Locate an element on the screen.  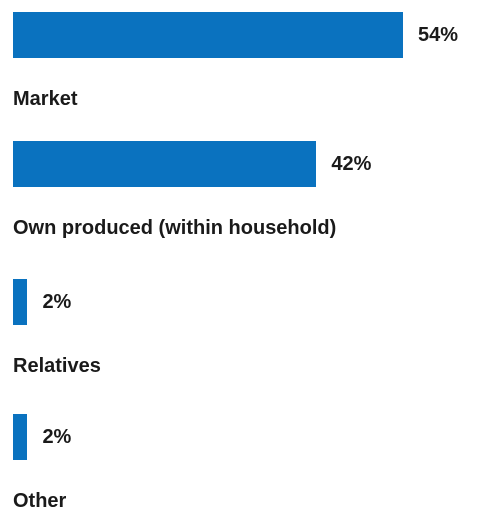
bar-own-produced is located at coordinates (165, 164).